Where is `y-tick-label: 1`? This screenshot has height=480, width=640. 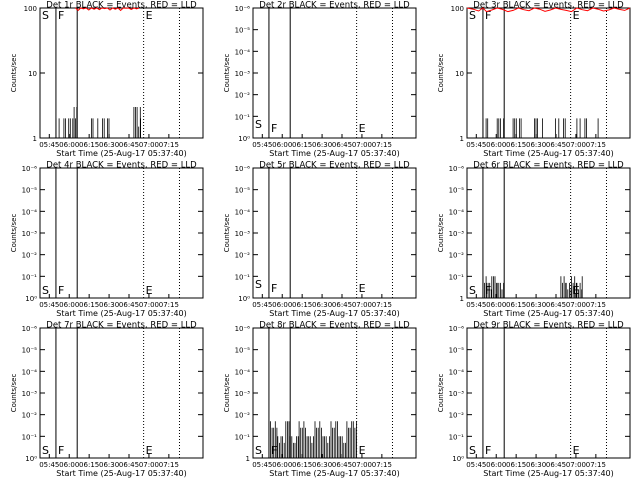 y-tick-label: 1 is located at coordinates (35, 139).